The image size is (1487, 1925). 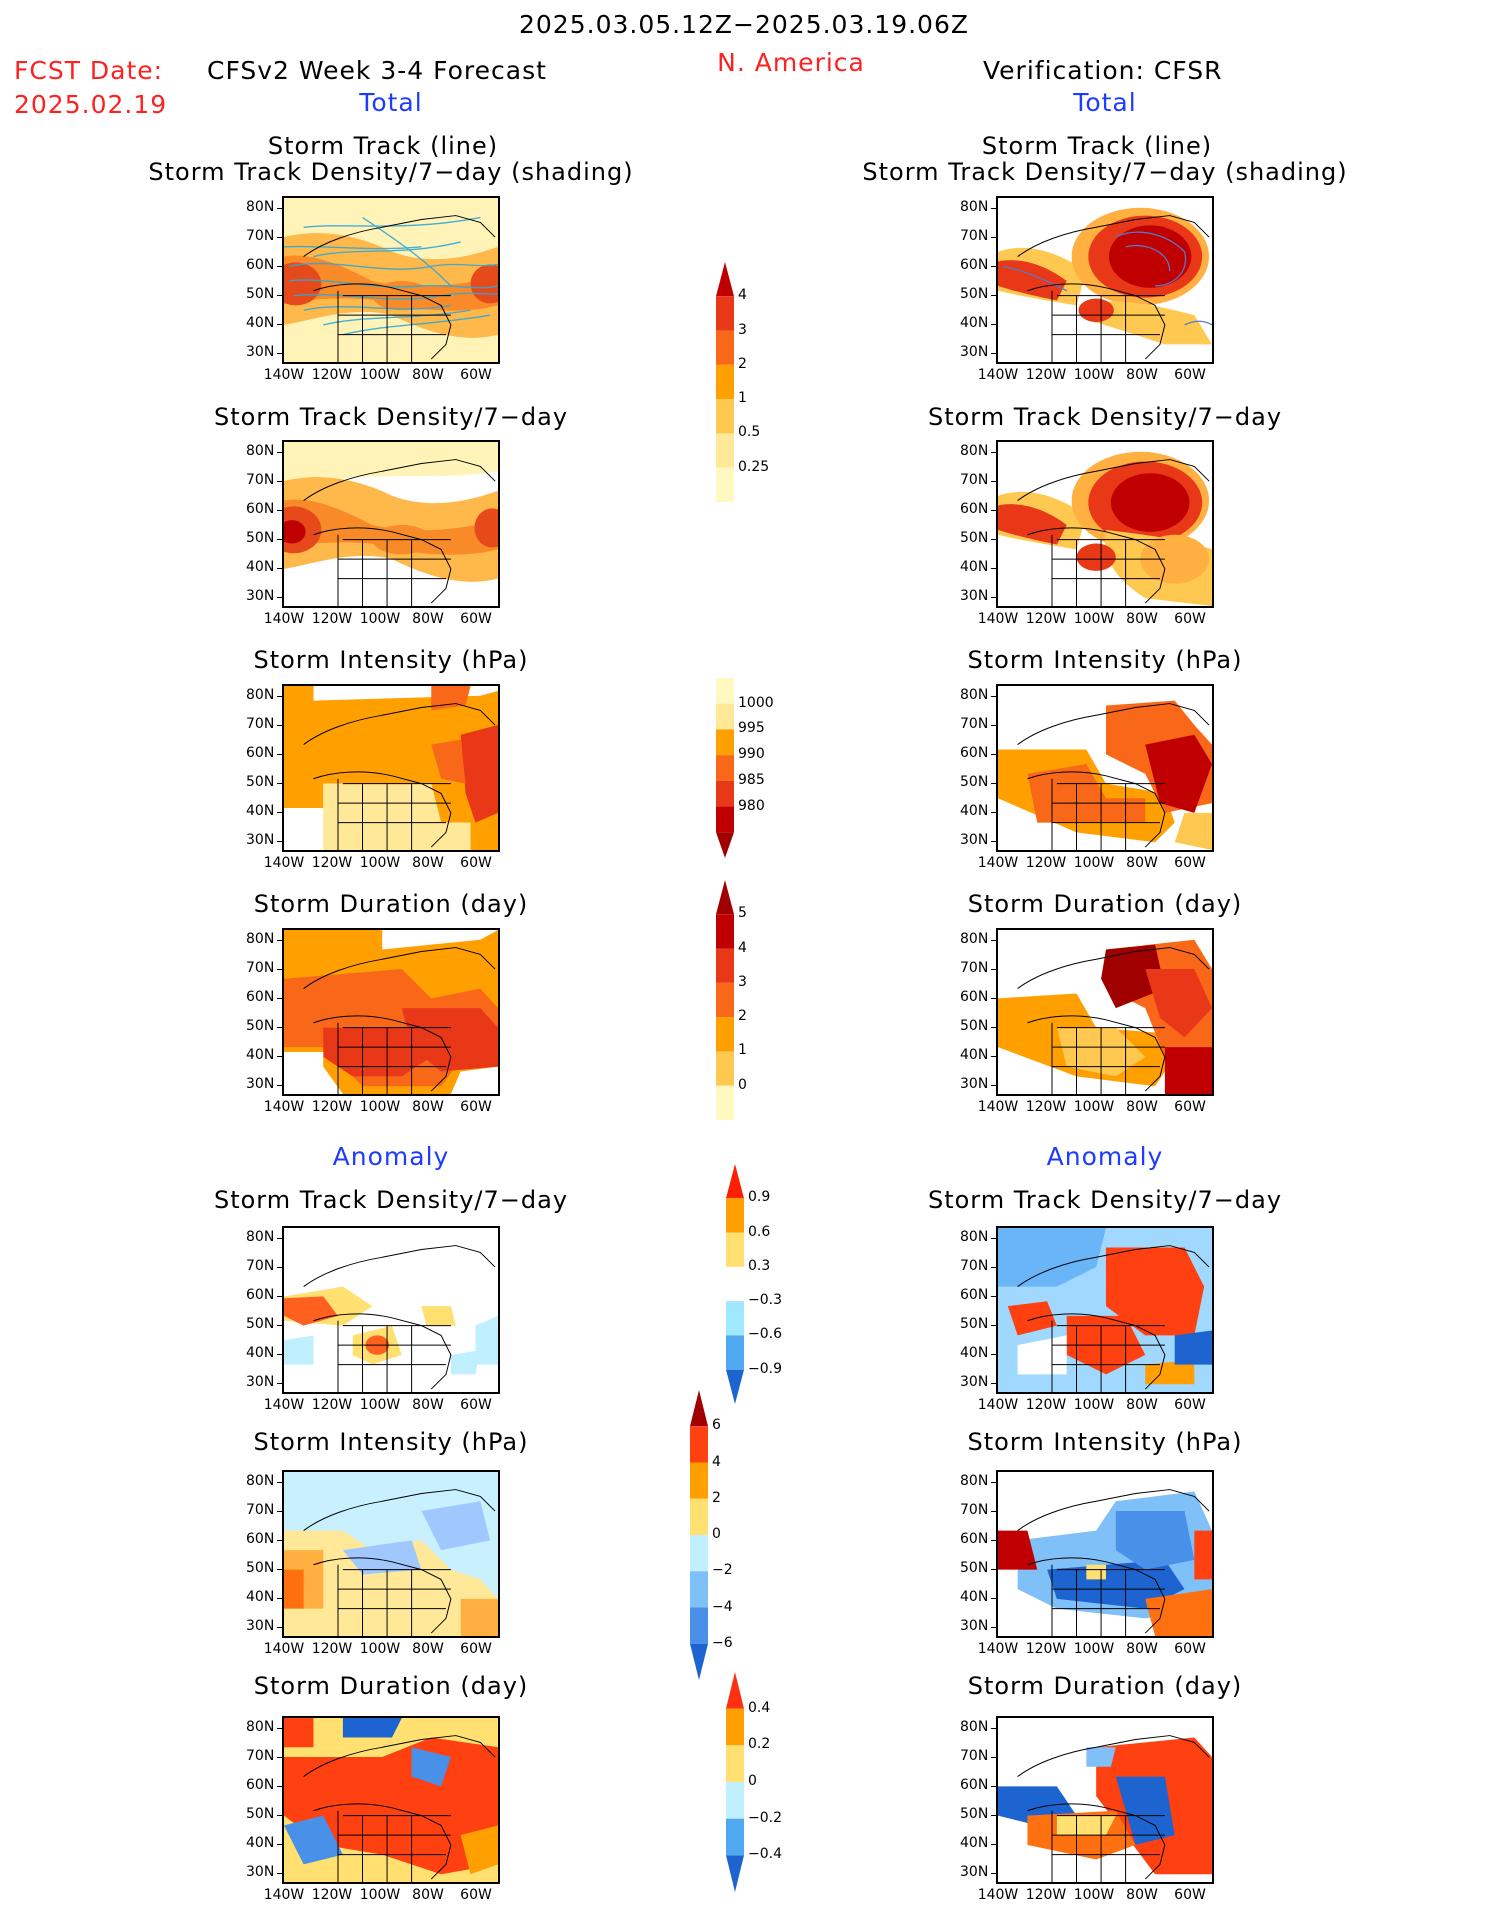 I want to click on colorbar-intensity_anom, so click(x=699, y=1535).